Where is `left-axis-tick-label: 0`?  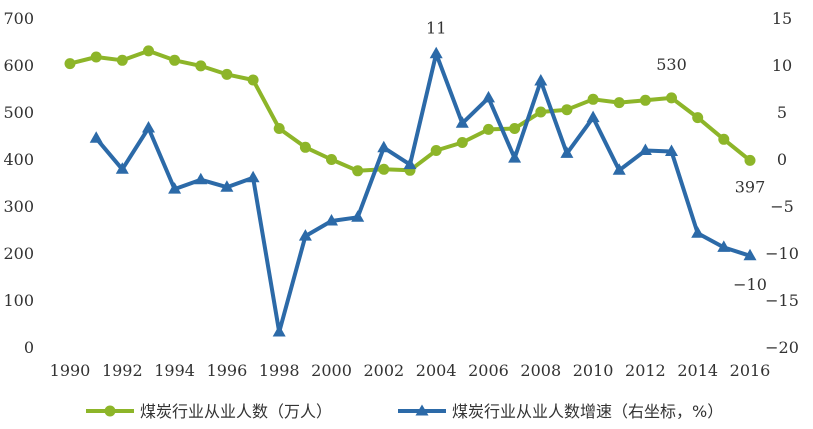
left-axis-tick-label: 0 is located at coordinates (29, 347).